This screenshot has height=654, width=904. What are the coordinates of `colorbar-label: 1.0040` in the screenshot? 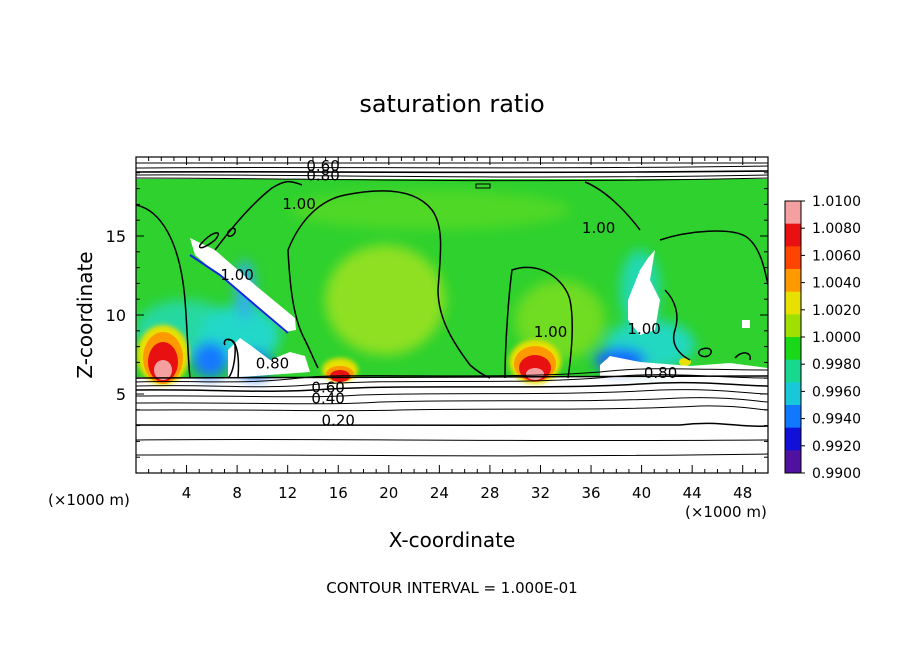 It's located at (836, 284).